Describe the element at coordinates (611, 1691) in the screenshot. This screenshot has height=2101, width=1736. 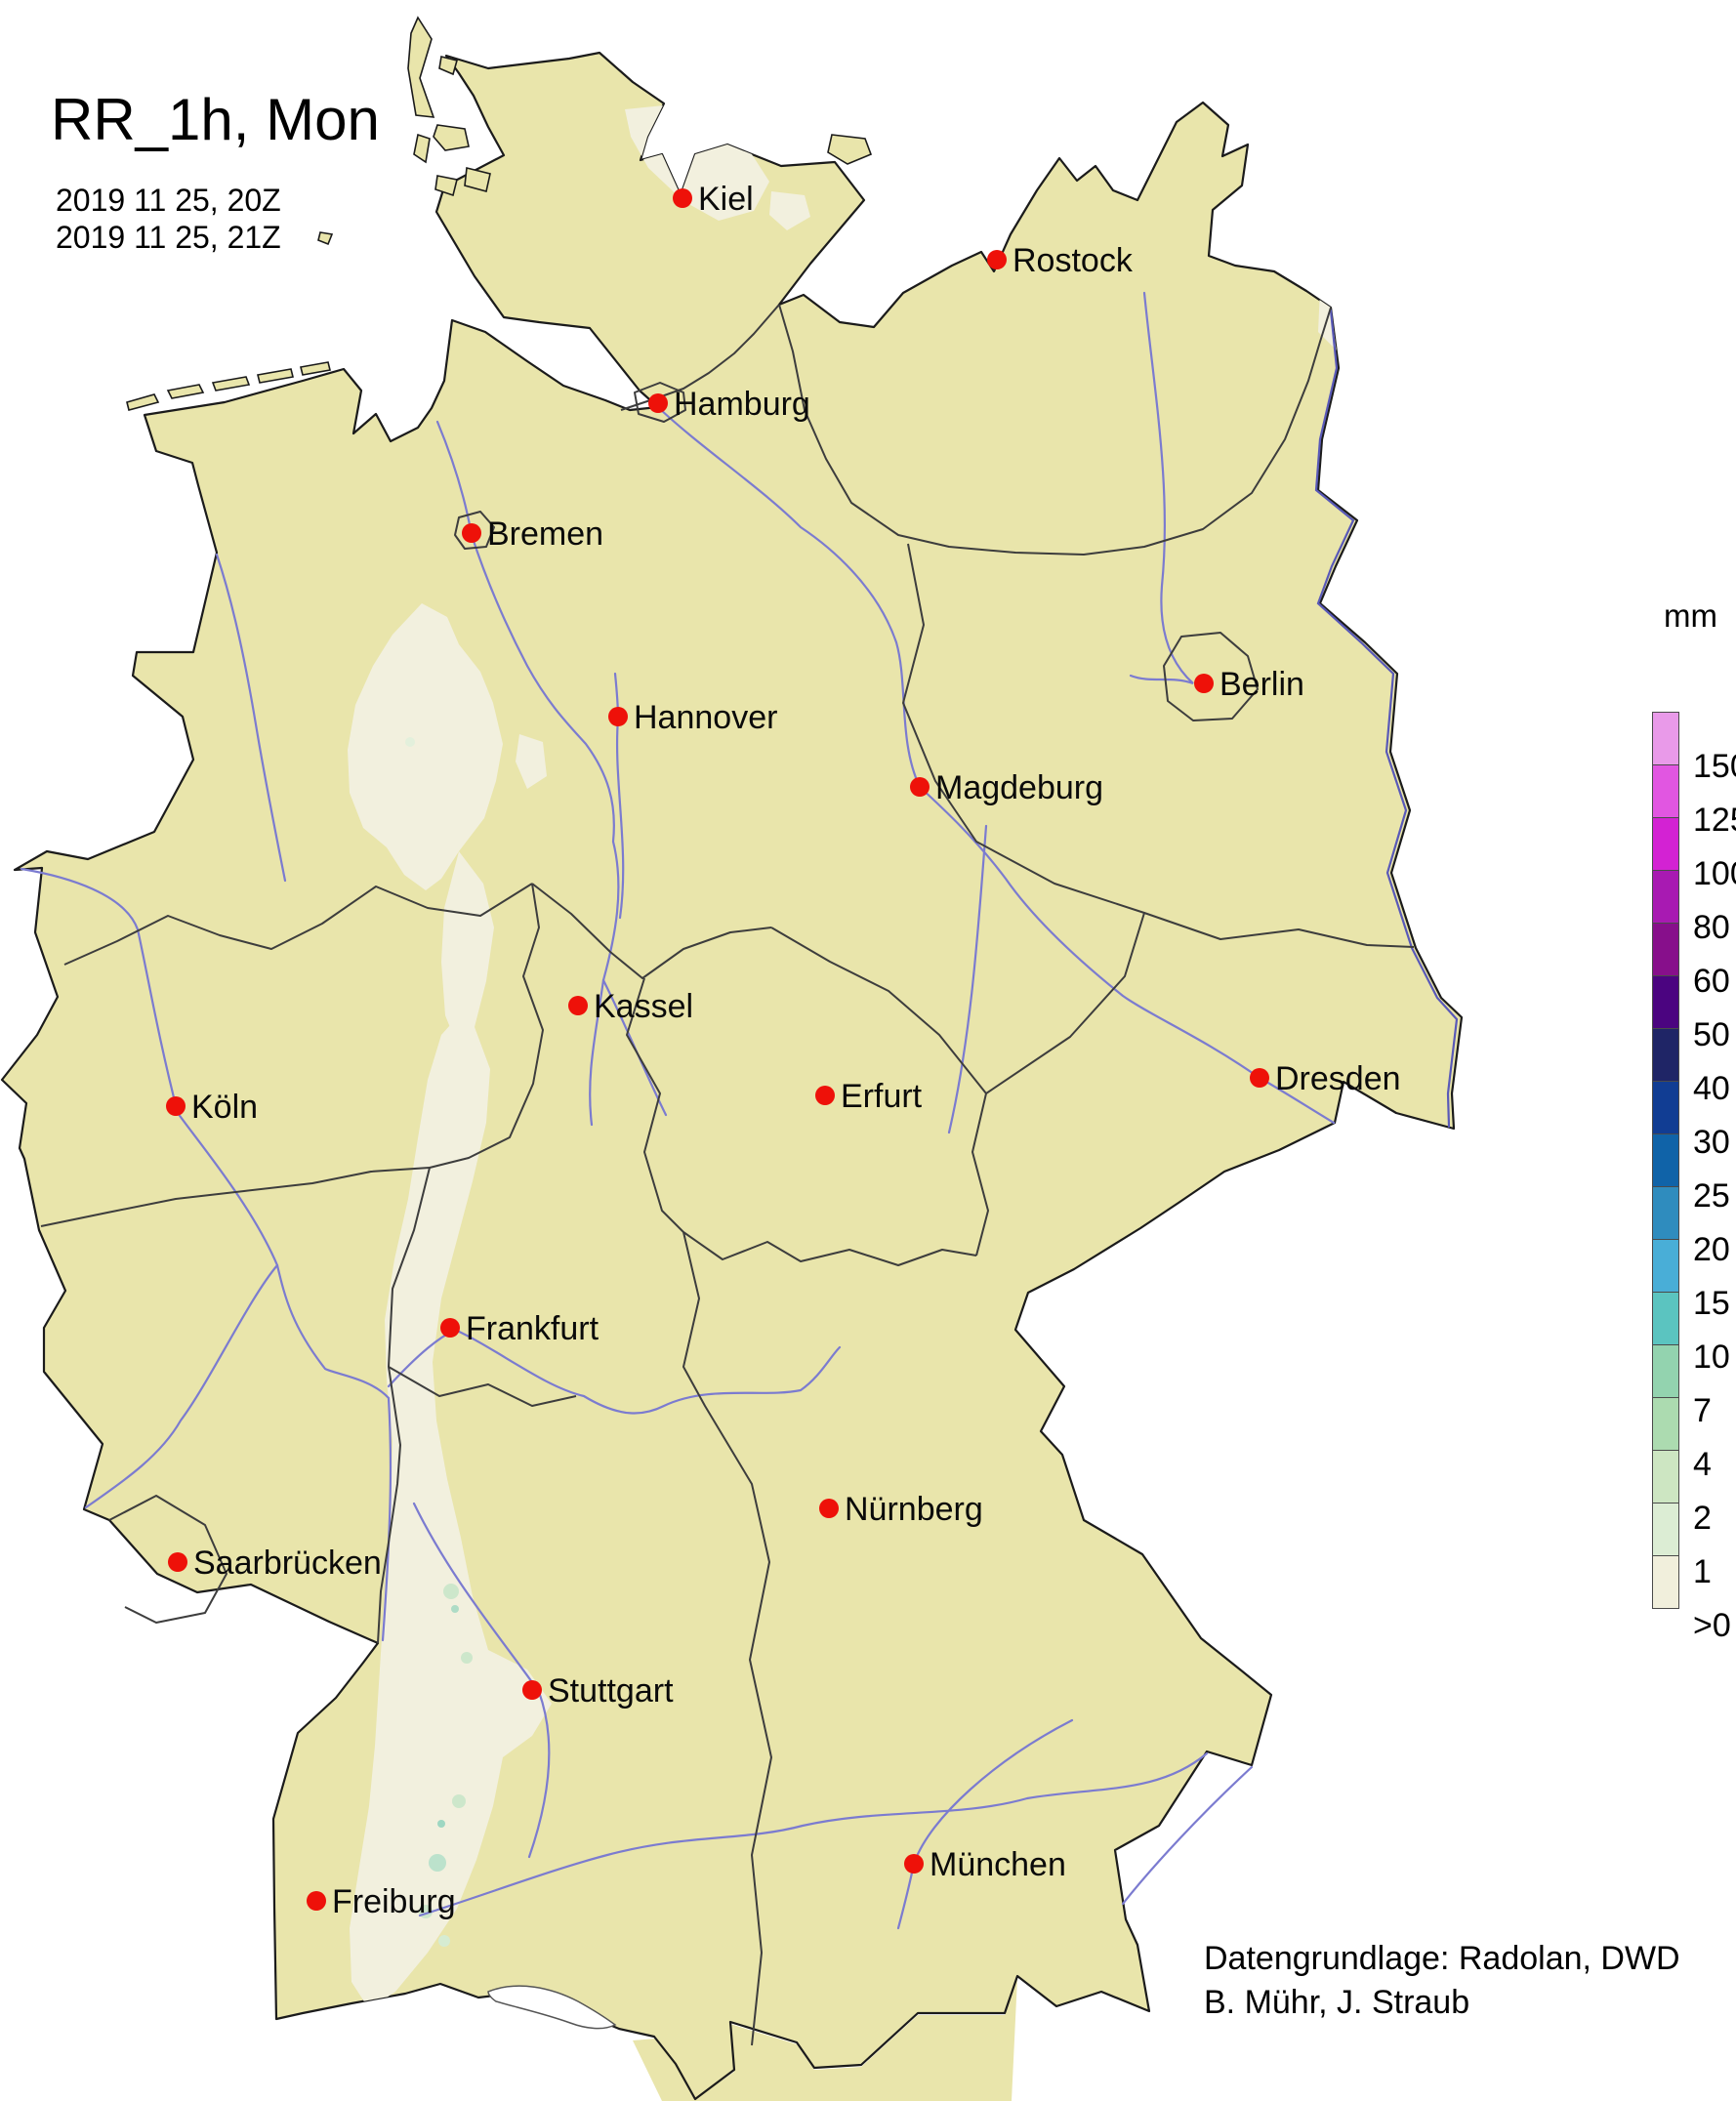
I see `city-label: Stuttgart` at that location.